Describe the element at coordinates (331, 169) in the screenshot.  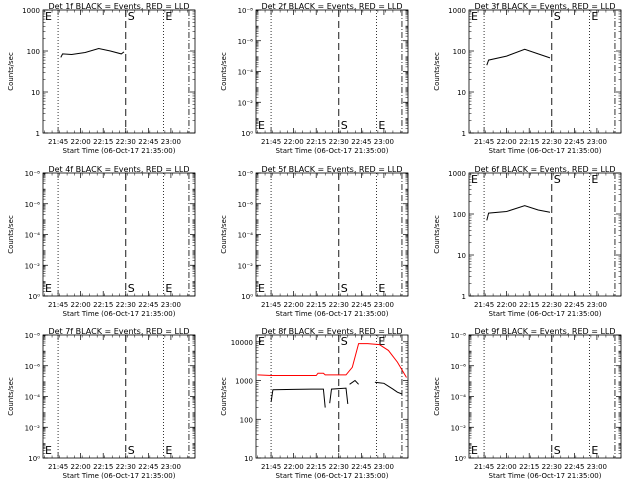
I see `chart-title: Det 5f BLACK = Events, RED = LLD` at that location.